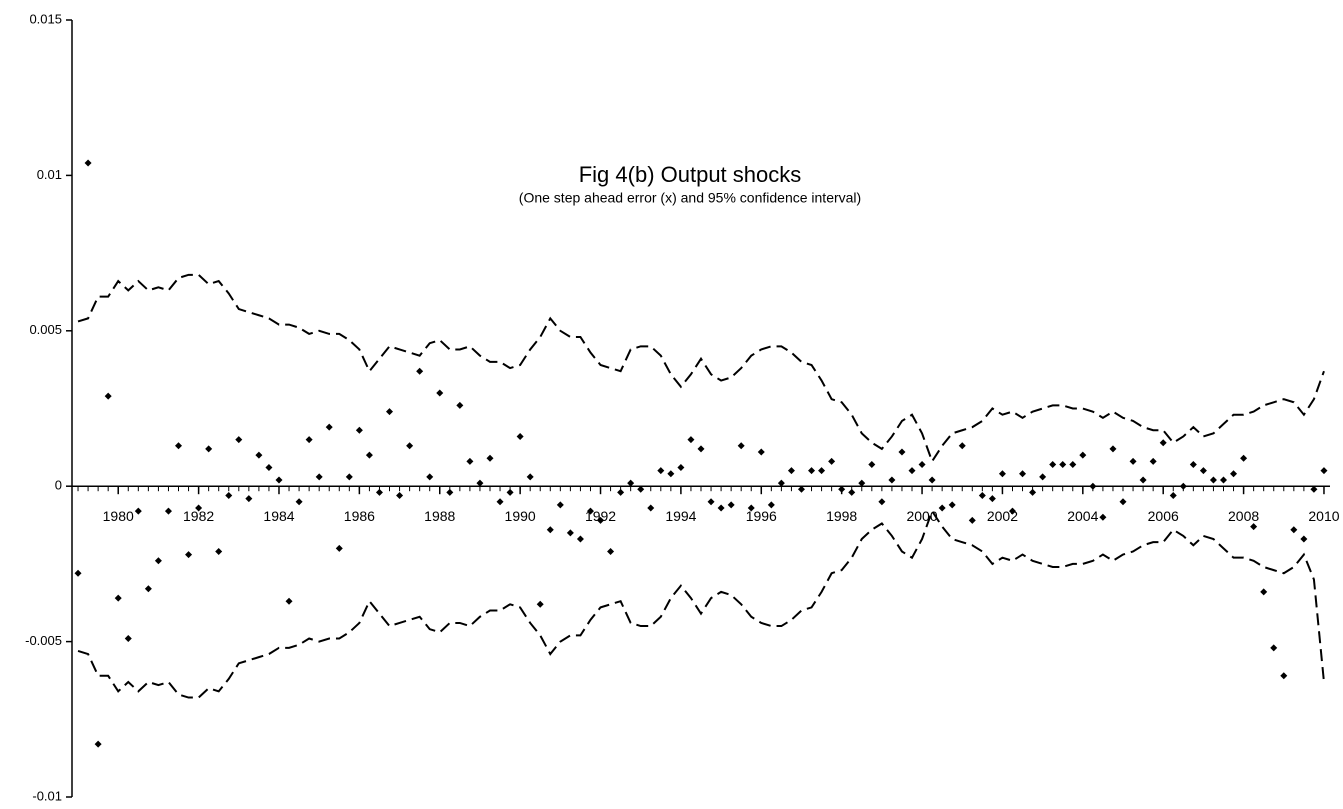 Image resolution: width=1343 pixels, height=809 pixels. I want to click on x-tick-label: 1988, so click(439, 516).